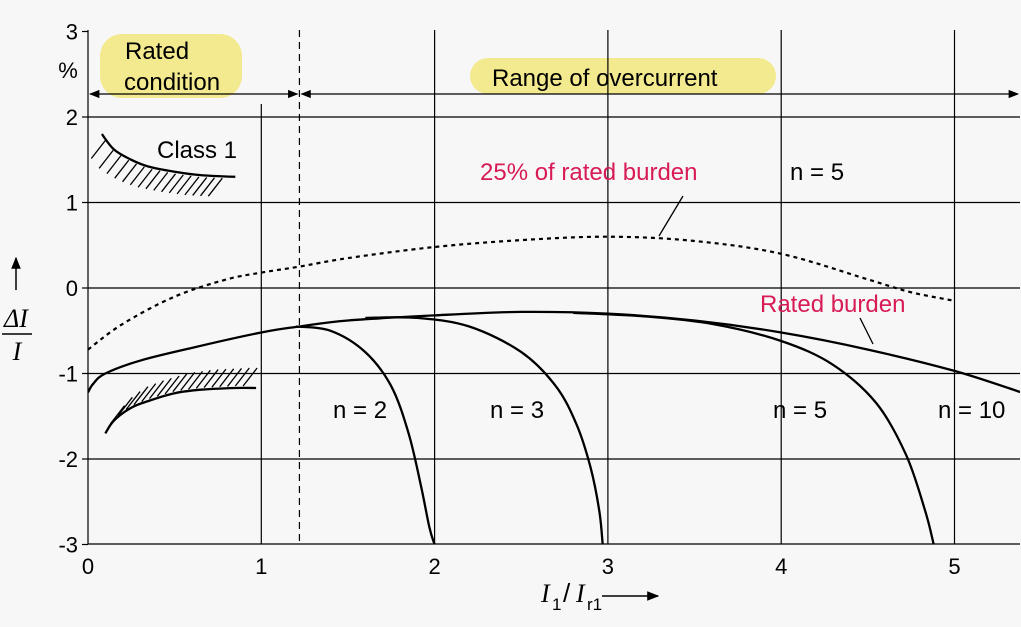 Image resolution: width=1021 pixels, height=627 pixels. Describe the element at coordinates (16, 318) in the screenshot. I see `y-label-numerator: ΔI` at that location.